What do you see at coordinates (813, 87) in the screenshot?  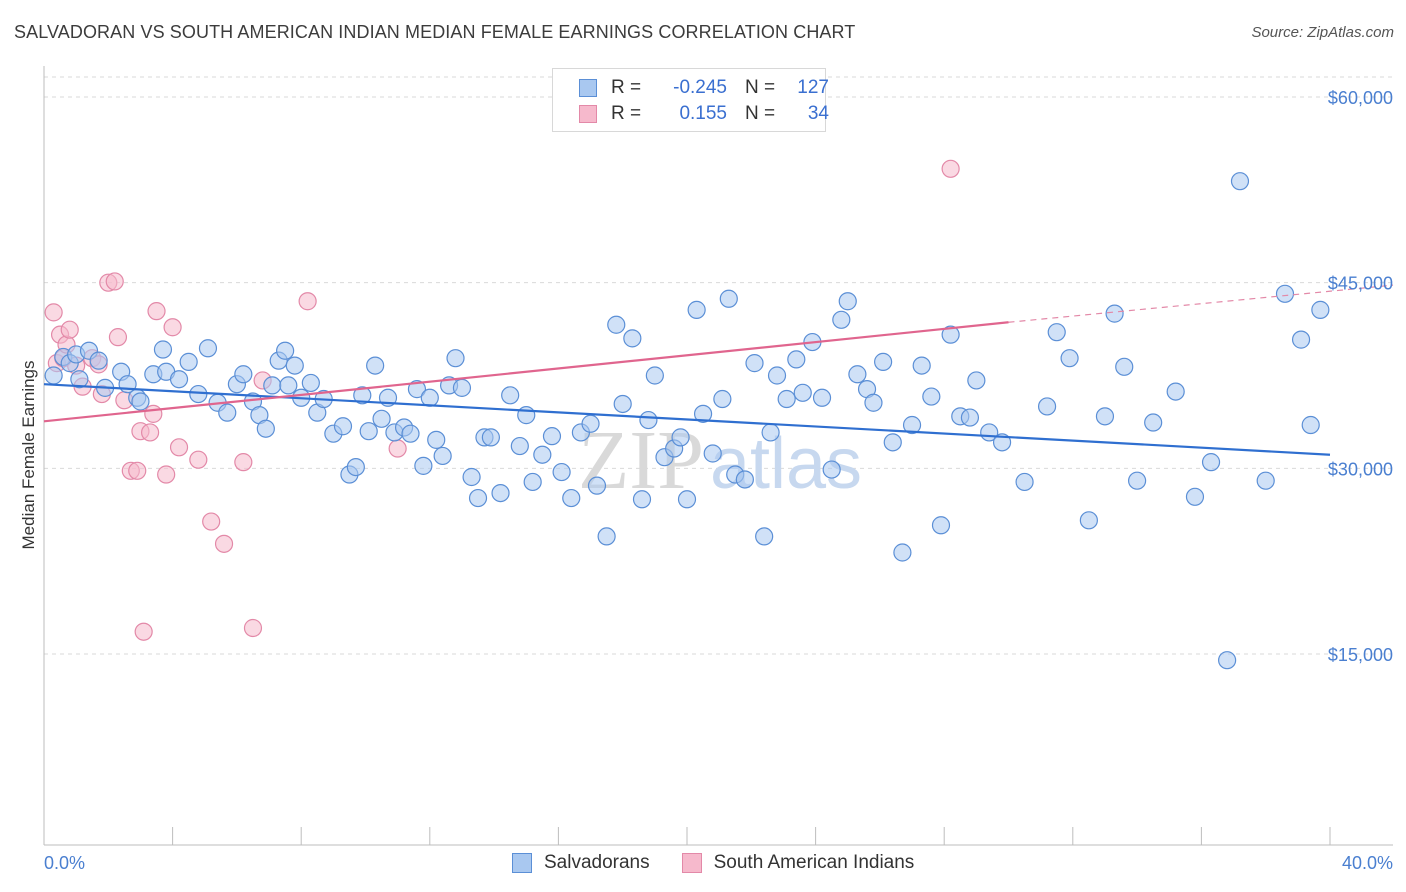 I see `legend-n-value: 127` at bounding box center [813, 87].